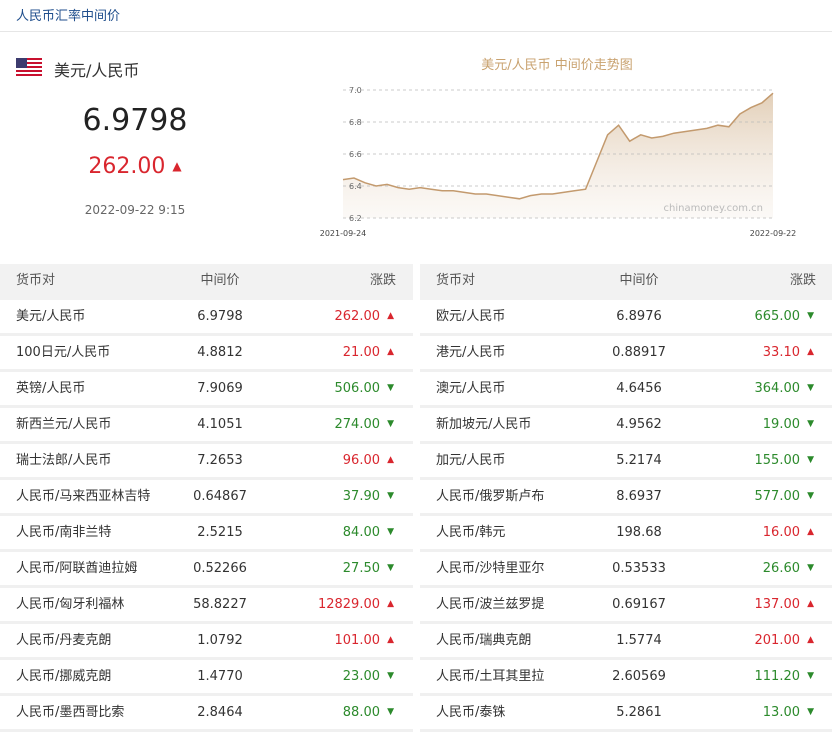 The image size is (832, 736). Describe the element at coordinates (355, 218) in the screenshot. I see `y-tick-label: 6.2` at that location.